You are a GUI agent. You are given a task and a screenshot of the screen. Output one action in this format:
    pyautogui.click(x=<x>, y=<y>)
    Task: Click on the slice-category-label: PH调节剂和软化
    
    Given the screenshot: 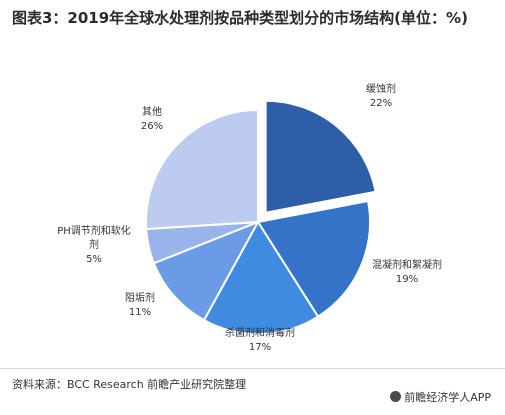 What is the action you would take?
    pyautogui.click(x=94, y=230)
    